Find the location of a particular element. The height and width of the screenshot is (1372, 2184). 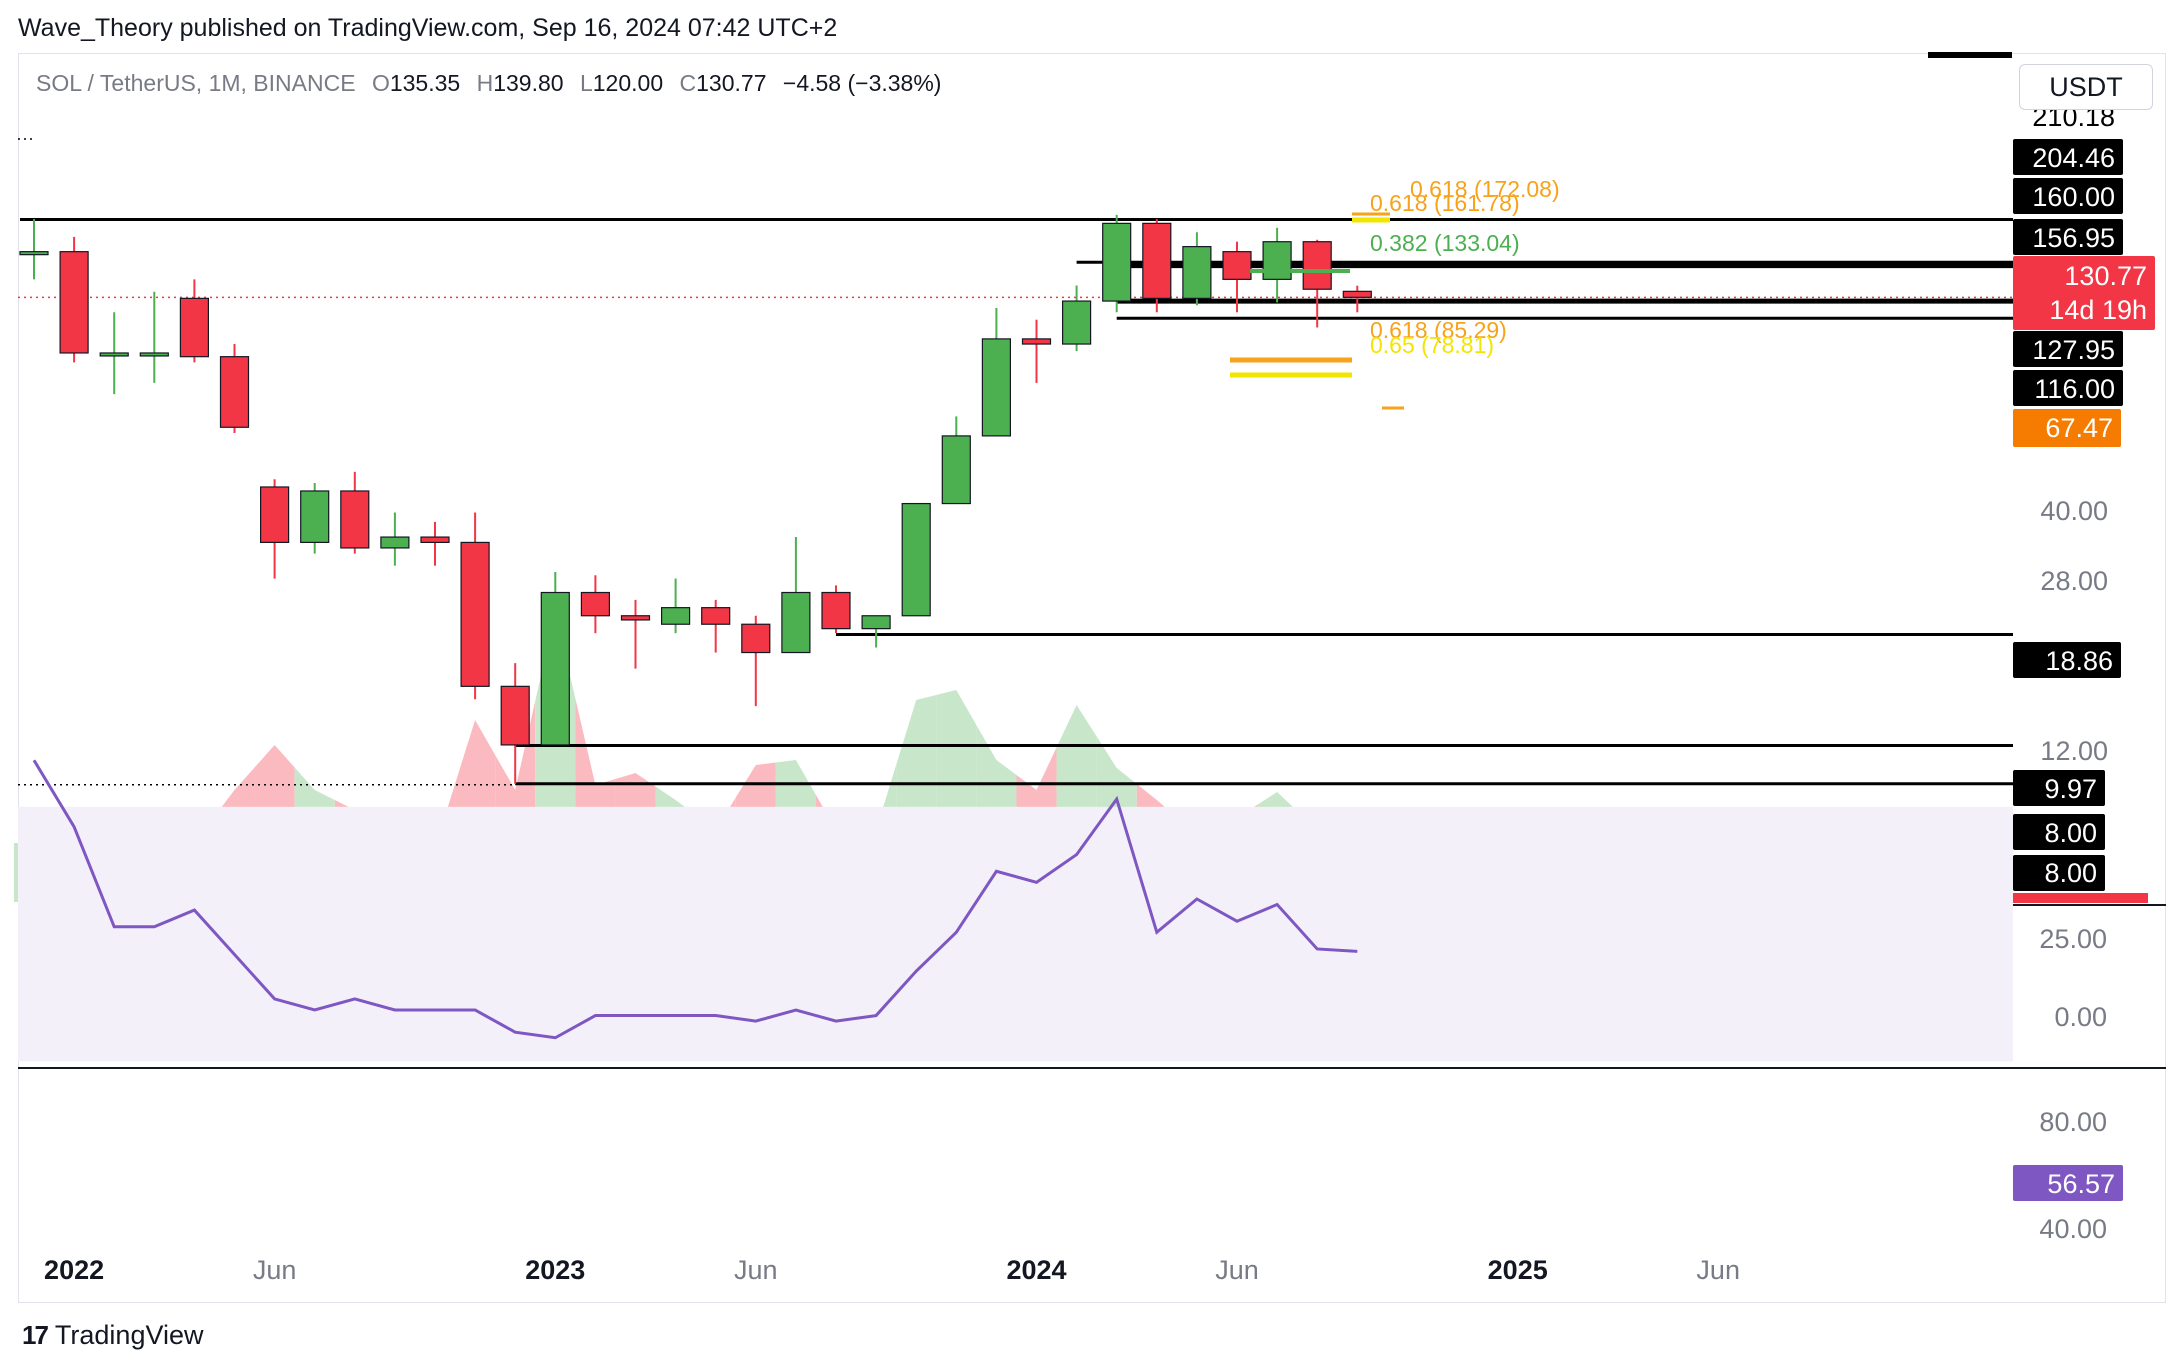

rsi-value-bg is located at coordinates (2068, 1183).